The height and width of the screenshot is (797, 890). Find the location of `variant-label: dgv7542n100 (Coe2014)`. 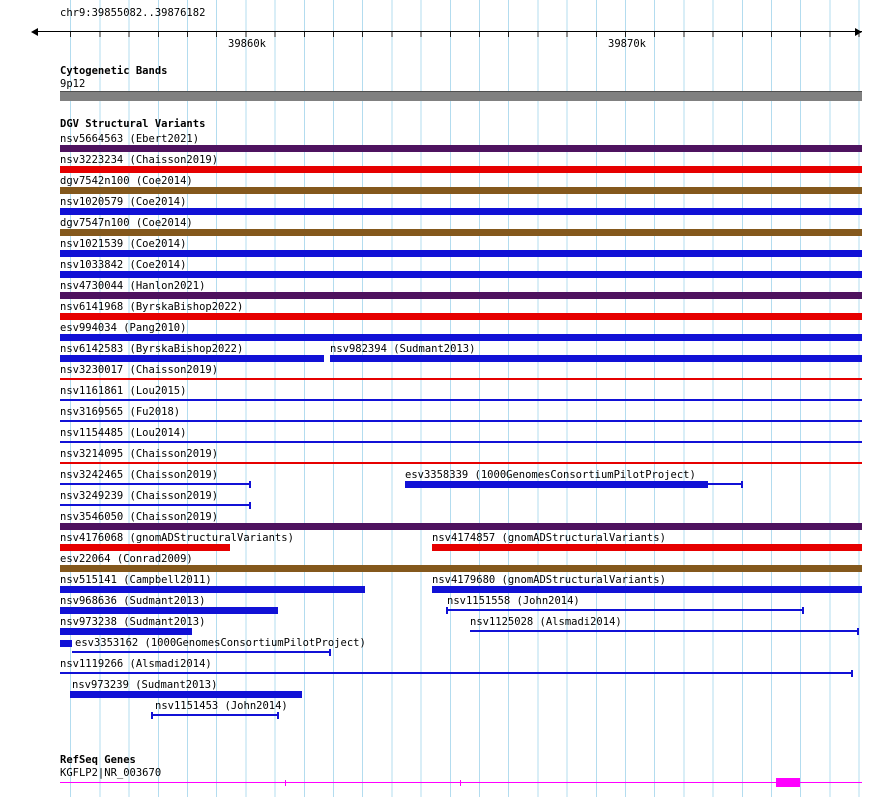

variant-label: dgv7542n100 (Coe2014) is located at coordinates (126, 181).